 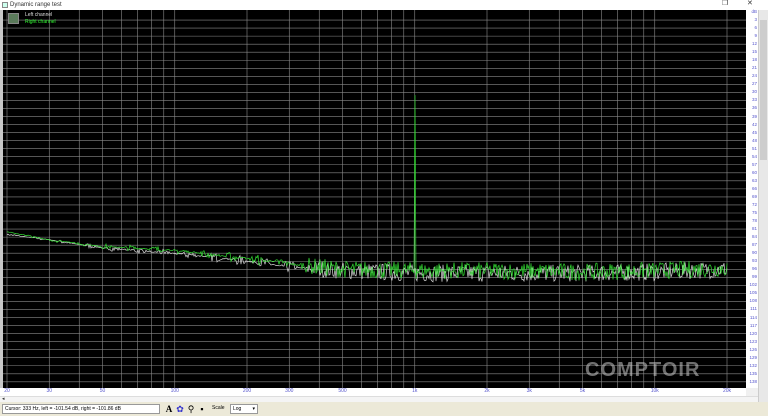 I want to click on y-tick-label: 99, so click(x=754, y=277).